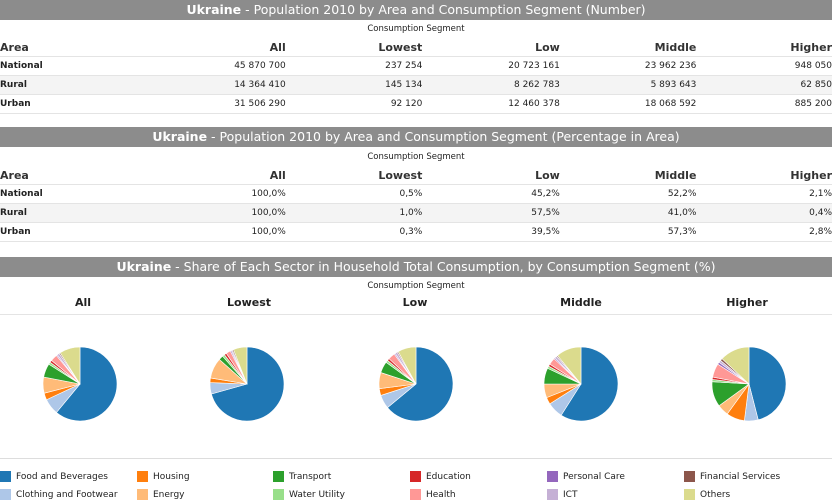 This screenshot has height=502, width=832. Describe the element at coordinates (144, 266) in the screenshot. I see `pies-country: Ukraine` at that location.